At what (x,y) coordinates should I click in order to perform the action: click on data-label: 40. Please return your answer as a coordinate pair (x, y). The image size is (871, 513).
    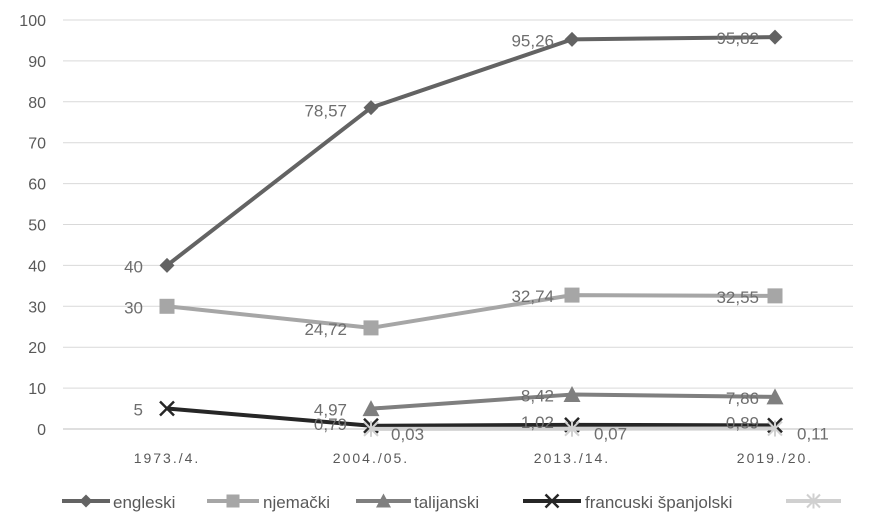
    Looking at the image, I should click on (133, 266).